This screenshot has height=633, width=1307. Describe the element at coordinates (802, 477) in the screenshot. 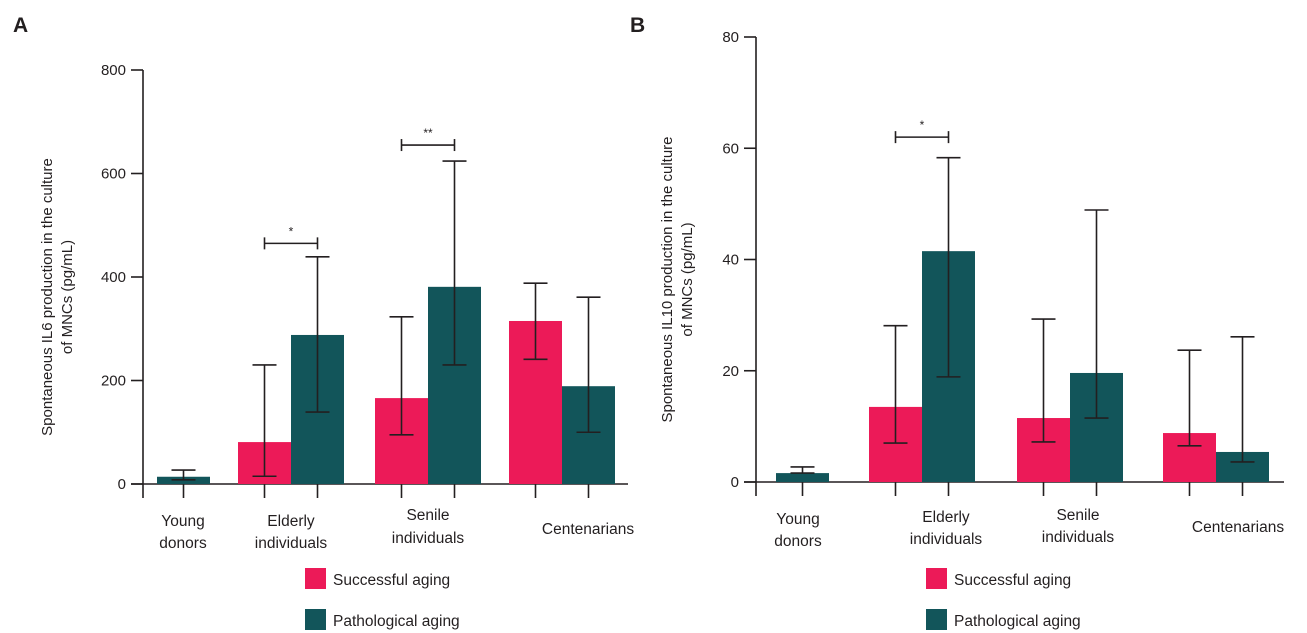

I see `bar-pathological-aging` at that location.